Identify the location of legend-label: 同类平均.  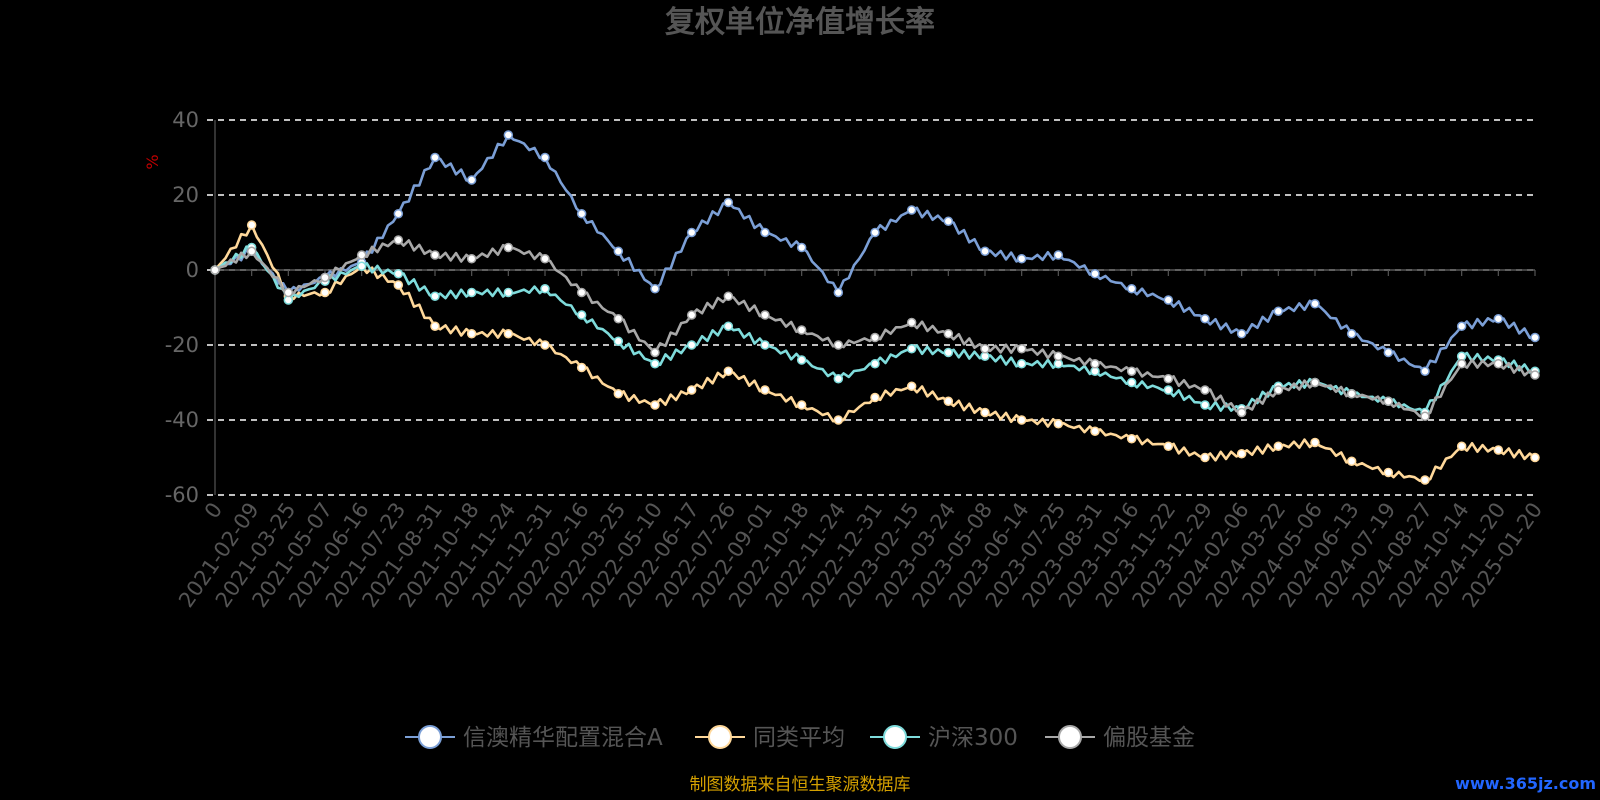
(799, 738).